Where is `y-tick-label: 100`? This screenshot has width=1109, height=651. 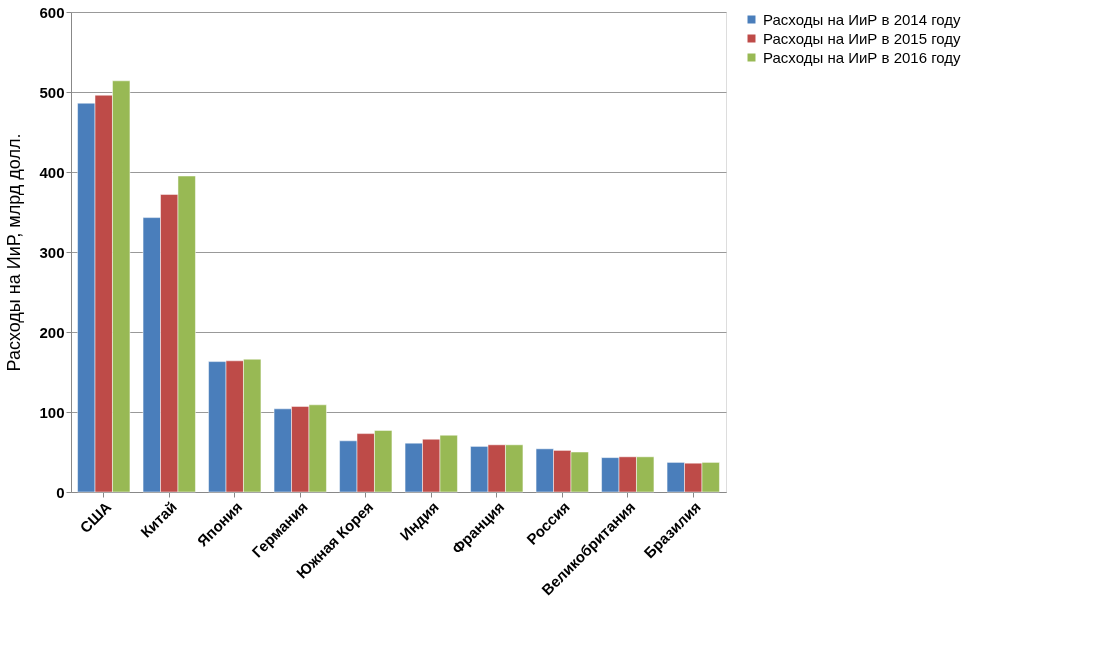 y-tick-label: 100 is located at coordinates (52, 412).